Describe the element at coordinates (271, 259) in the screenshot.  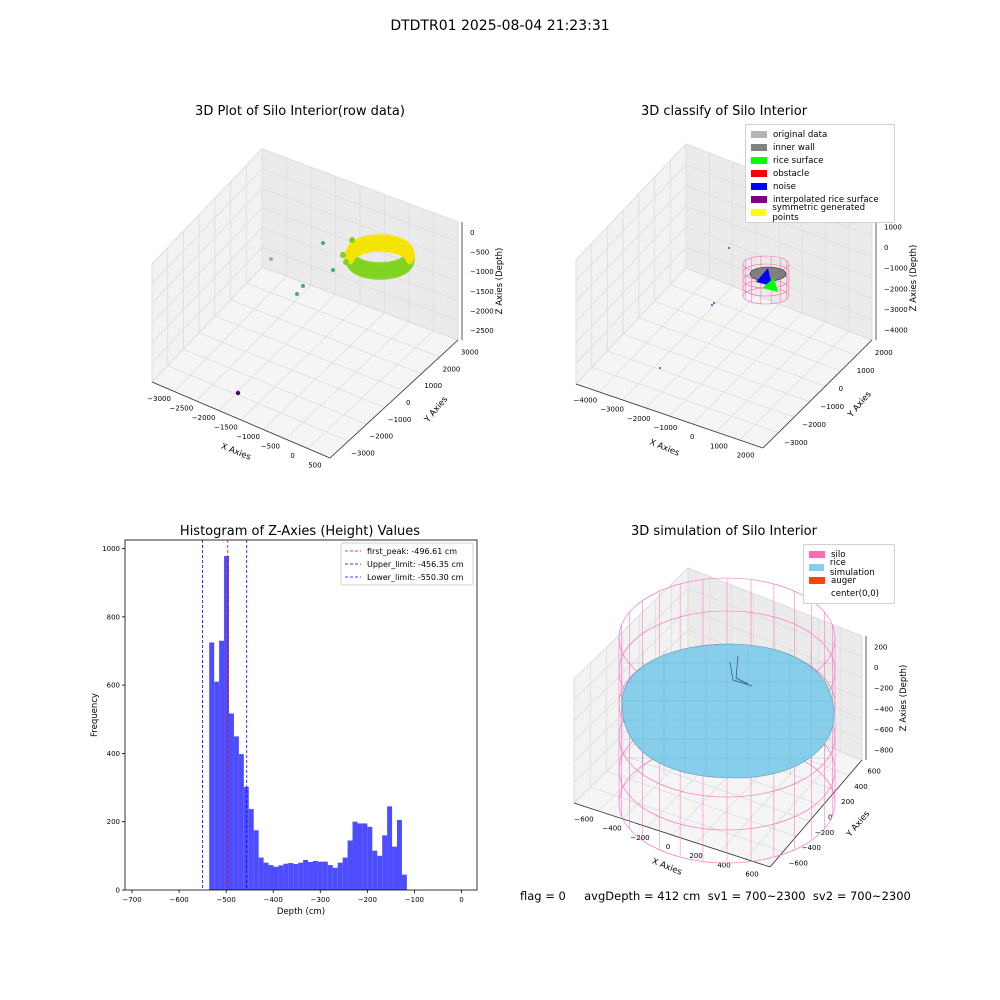
I see `p1-outlier-point` at that location.